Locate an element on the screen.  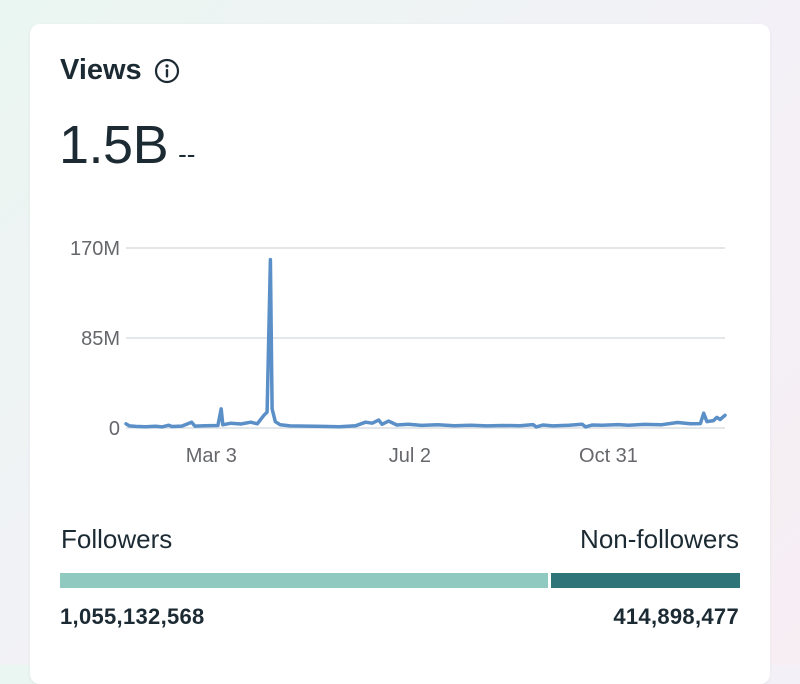
info-icon is located at coordinates (167, 71).